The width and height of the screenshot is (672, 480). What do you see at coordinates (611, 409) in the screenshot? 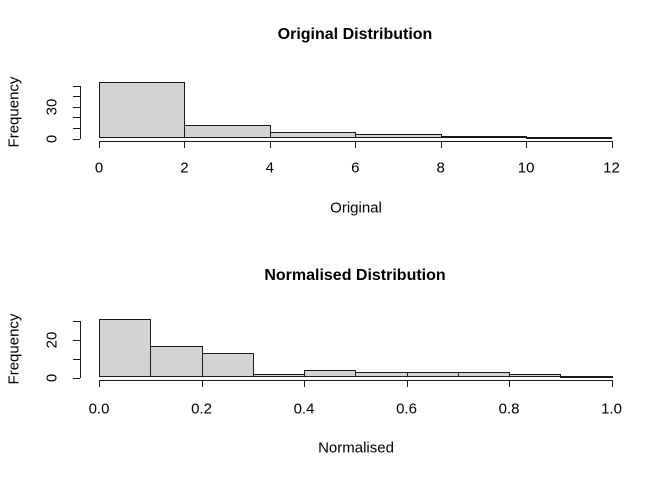
I see `x-tick-label: 1.0` at bounding box center [611, 409].